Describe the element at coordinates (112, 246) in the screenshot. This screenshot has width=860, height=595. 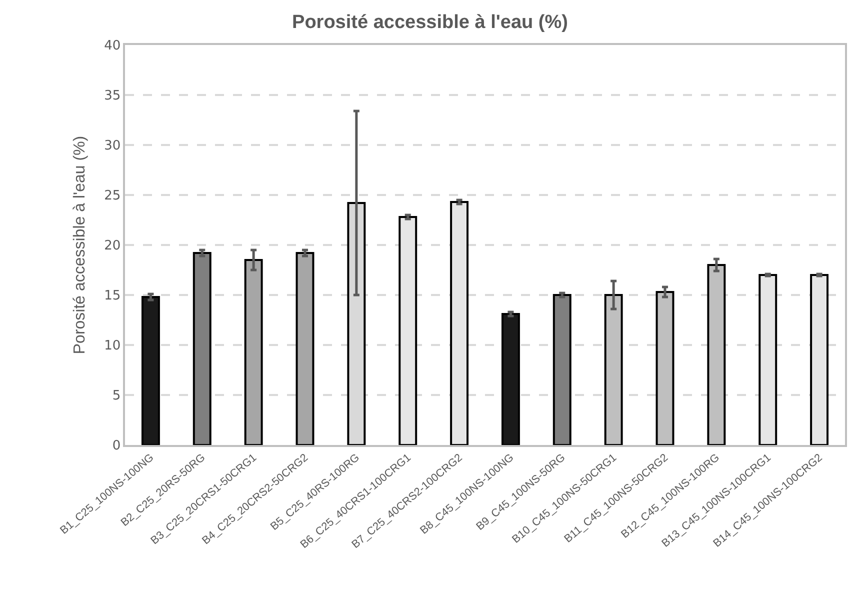
I see `y-tick-label: 20` at that location.